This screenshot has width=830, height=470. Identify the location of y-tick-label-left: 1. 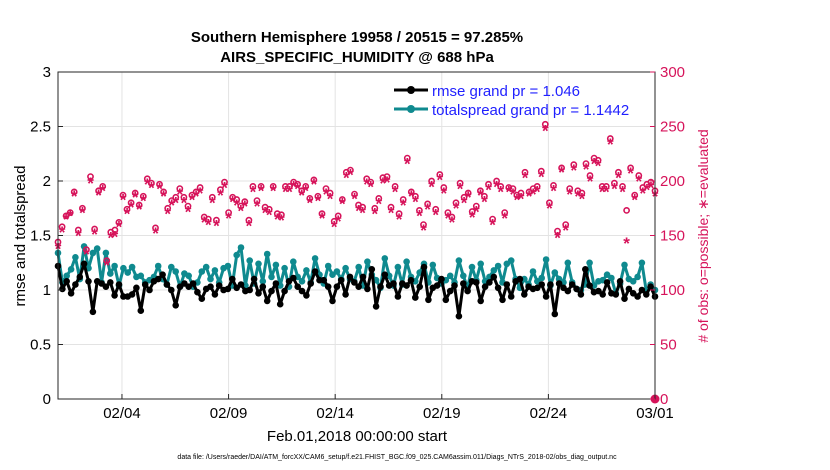
(47, 290).